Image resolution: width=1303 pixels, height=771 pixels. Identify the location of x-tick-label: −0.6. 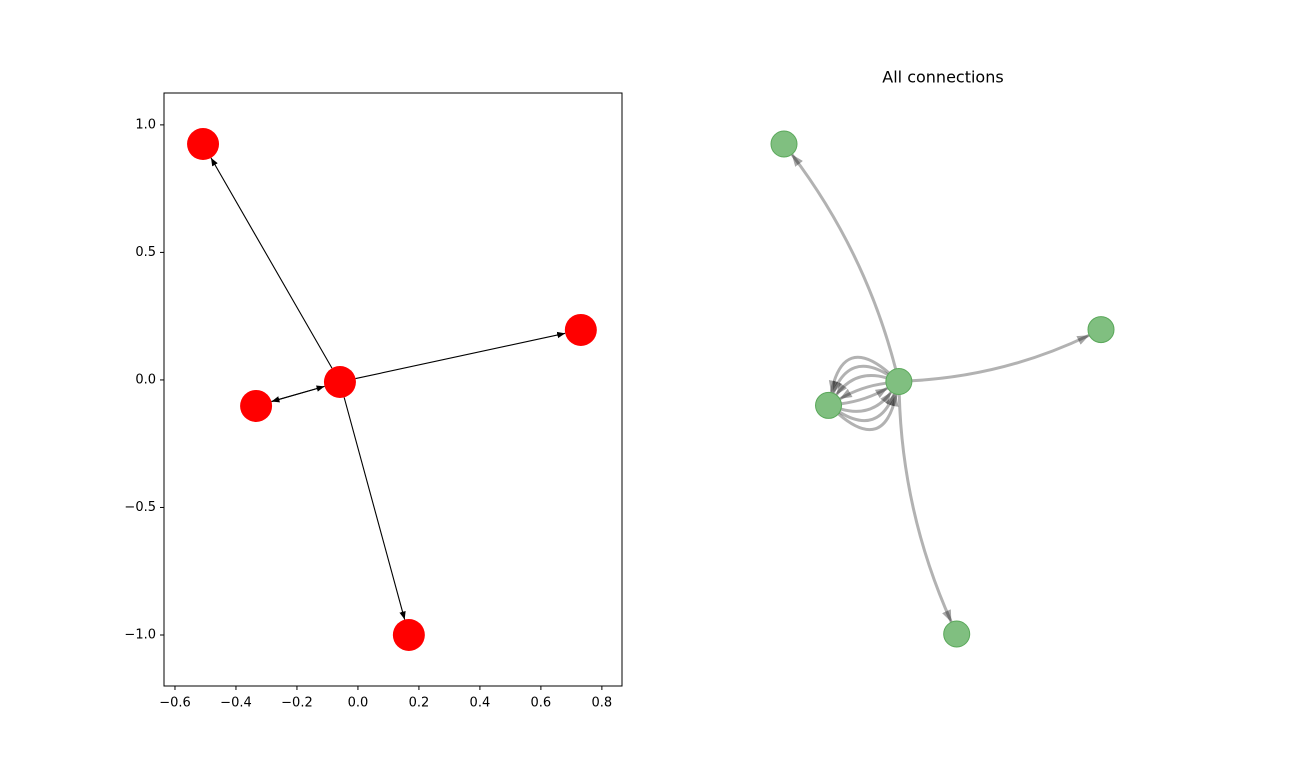
(175, 703).